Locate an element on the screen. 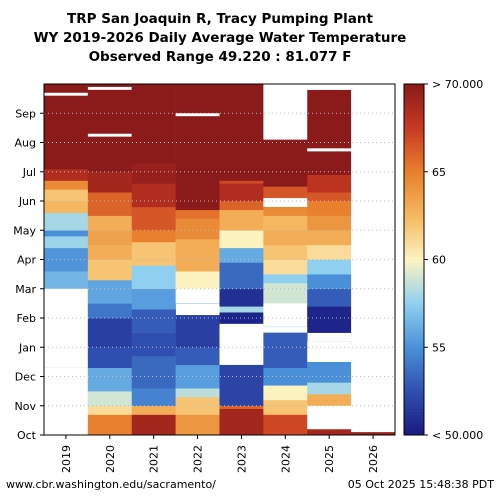  footer-url: www.cbr.washington.edu/sacramento/ is located at coordinates (111, 484).